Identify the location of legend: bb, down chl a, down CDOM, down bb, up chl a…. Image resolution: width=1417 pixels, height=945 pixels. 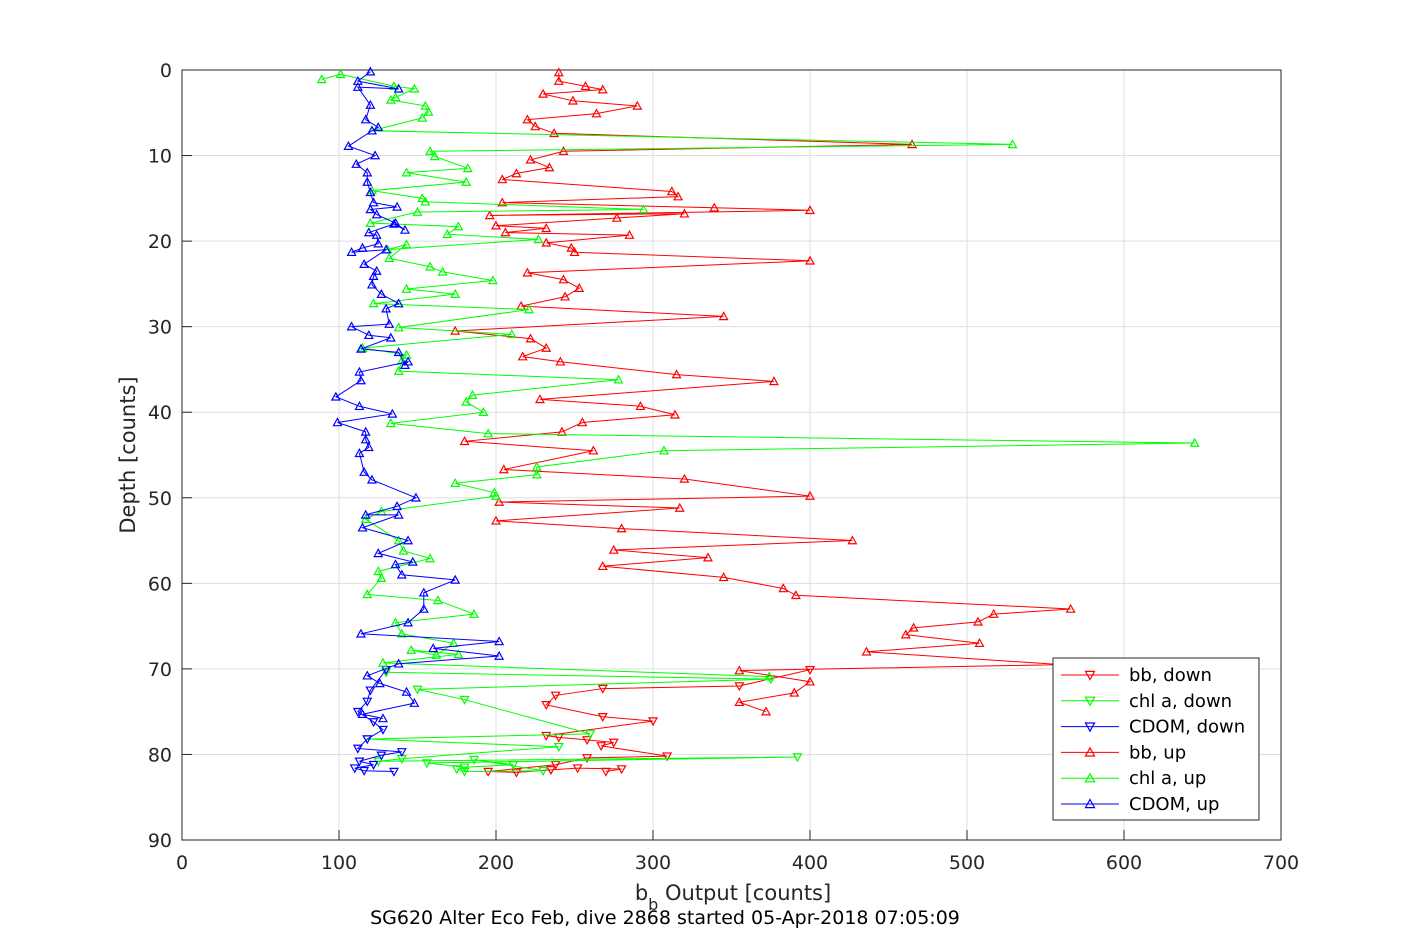
(1156, 739).